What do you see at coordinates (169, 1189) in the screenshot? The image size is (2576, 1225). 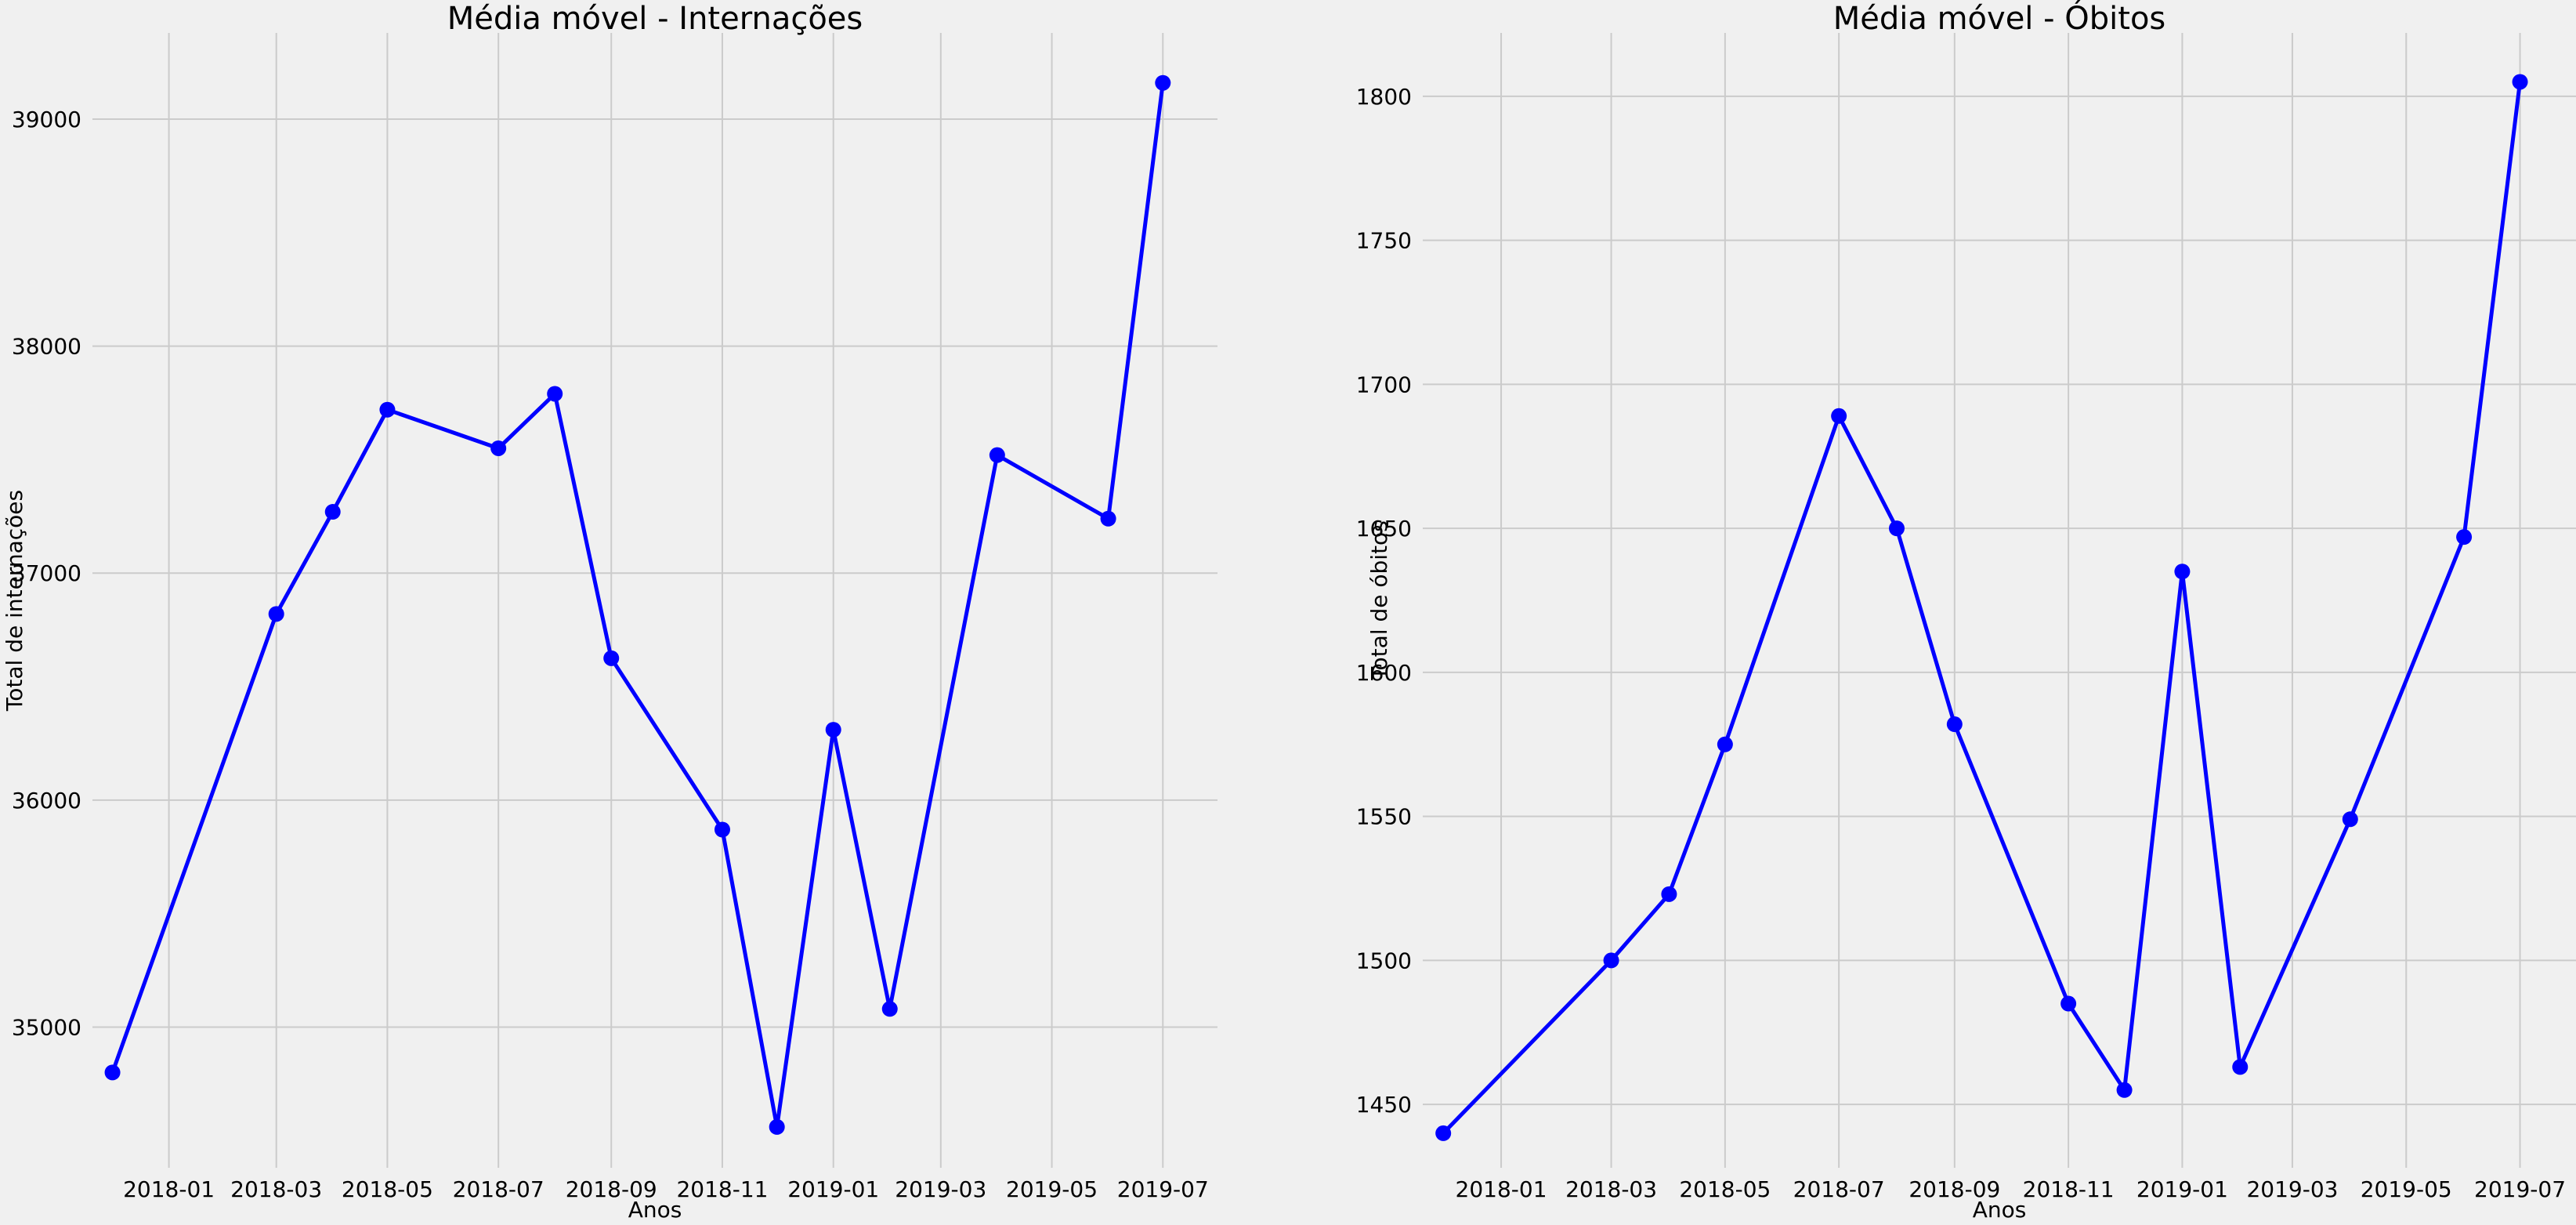 I see `internacoes-x-tick-label: 2018-01` at bounding box center [169, 1189].